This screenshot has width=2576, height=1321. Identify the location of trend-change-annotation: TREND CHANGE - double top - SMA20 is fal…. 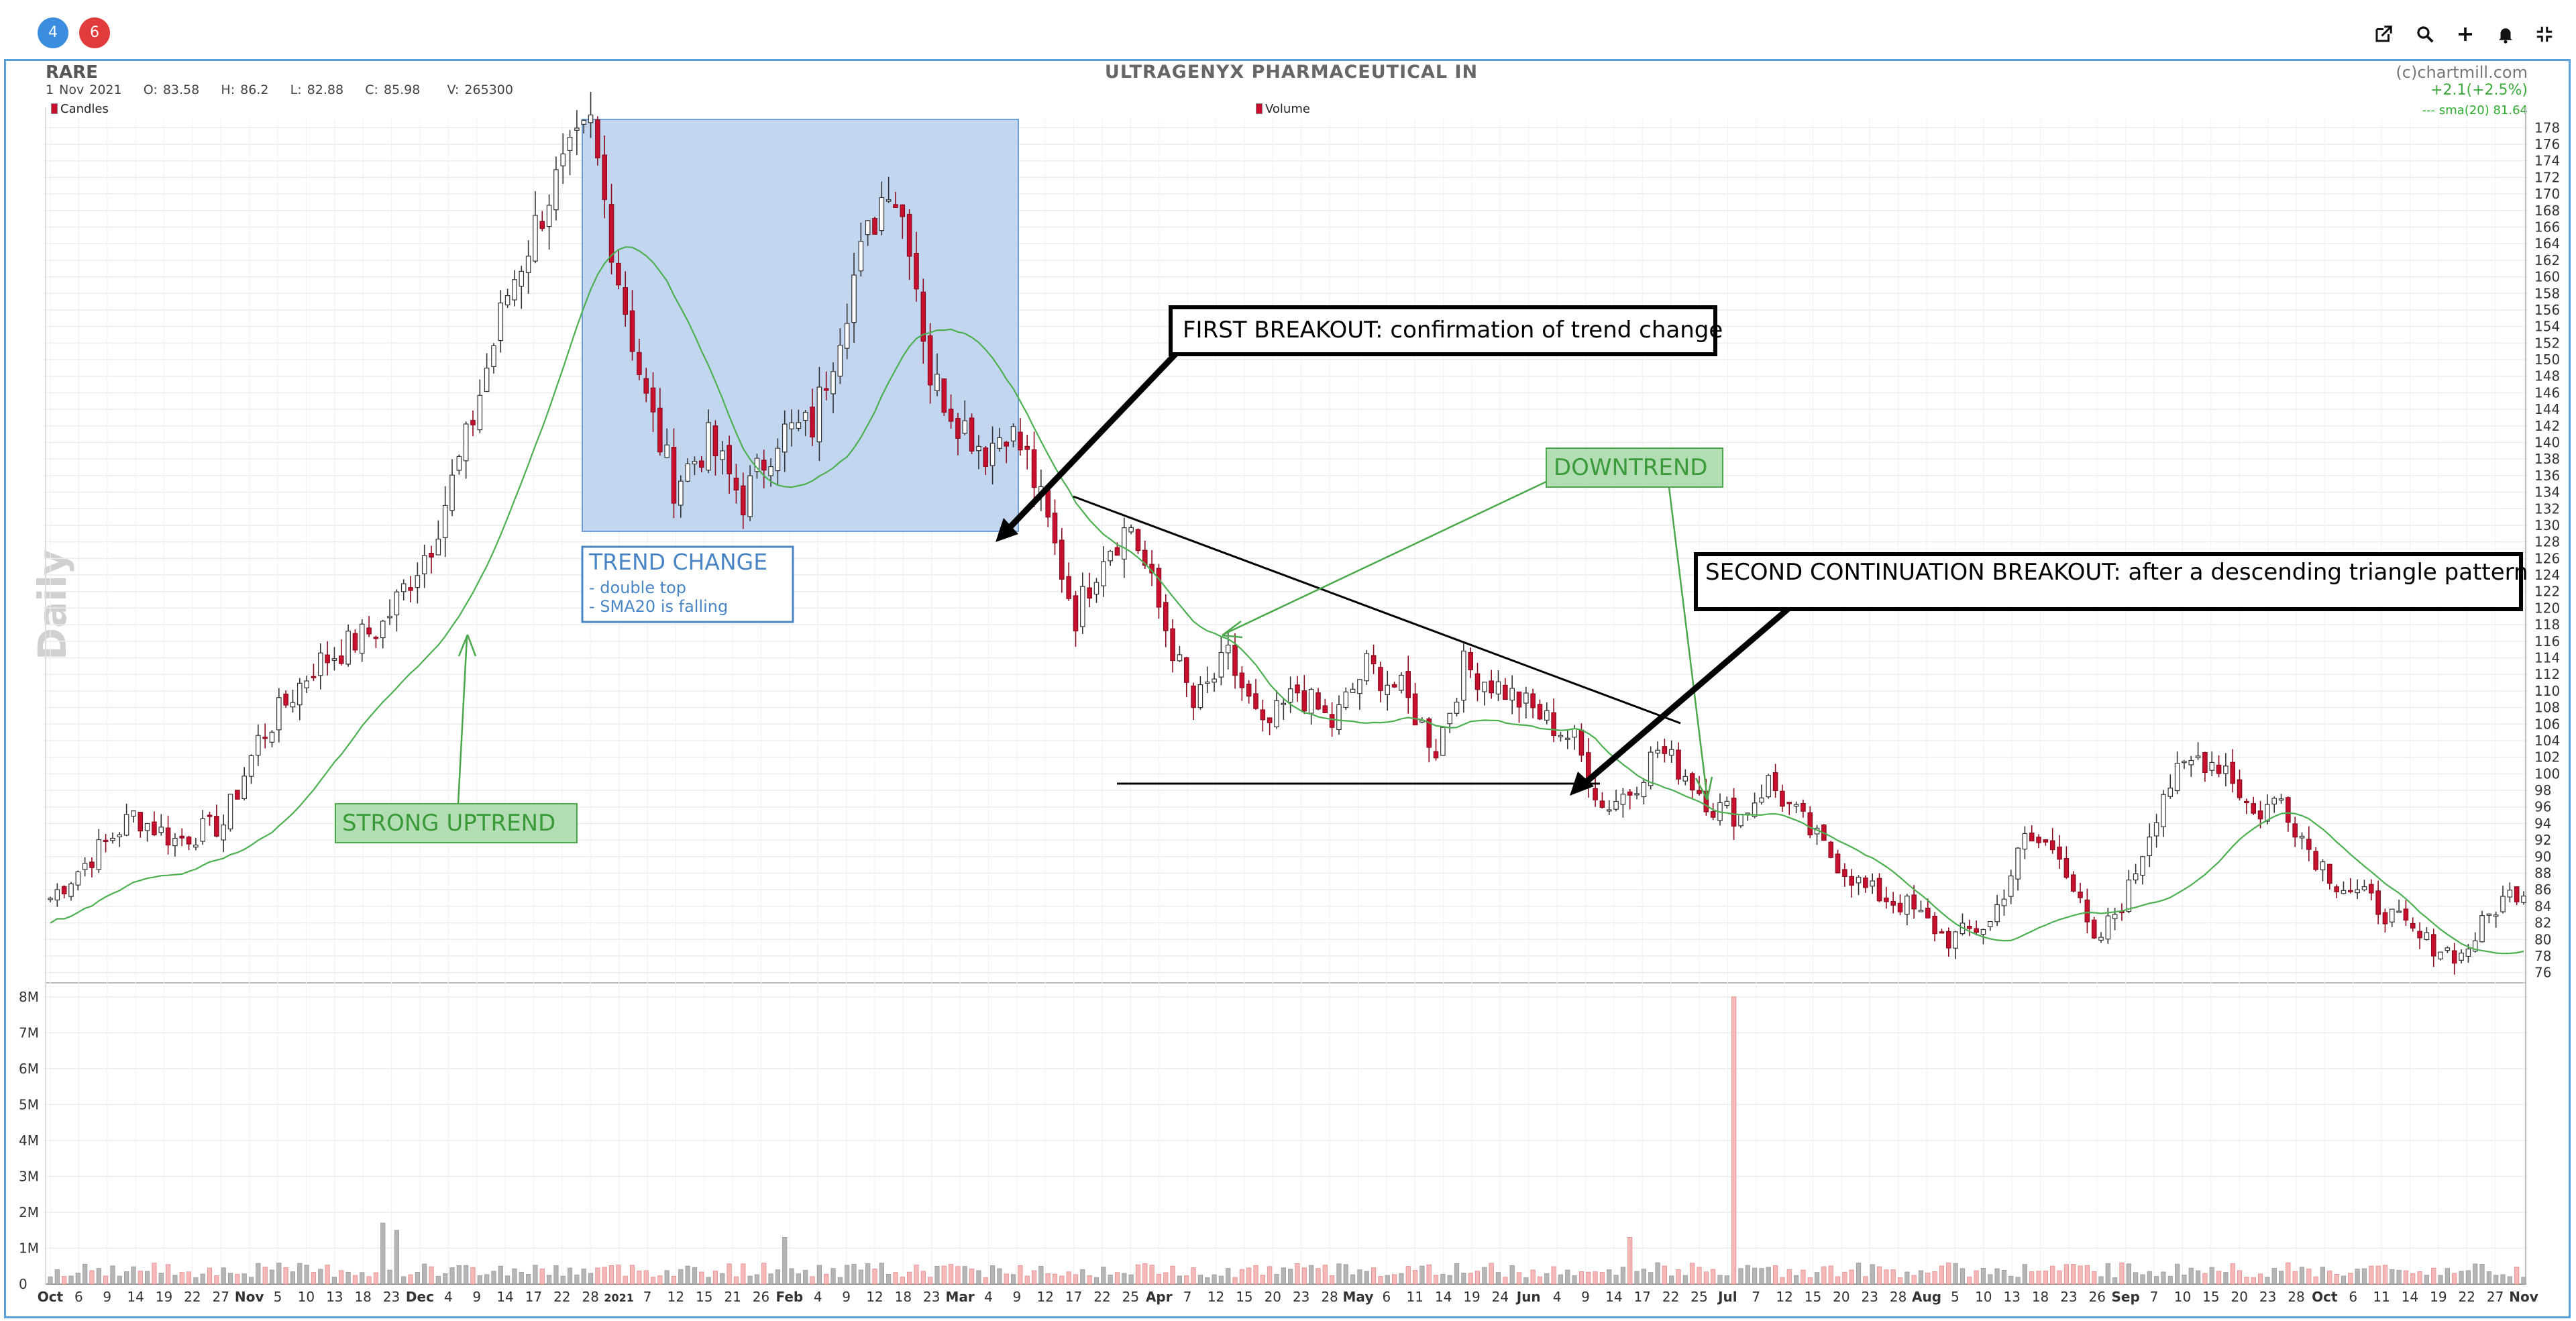
(687, 584).